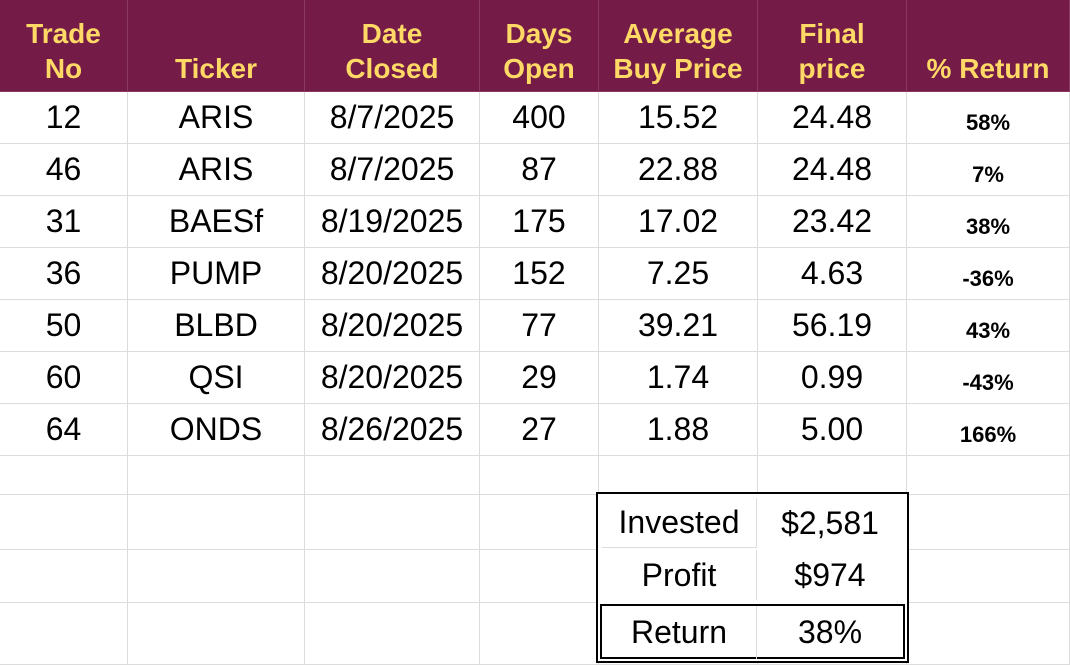 The image size is (1070, 665). I want to click on table-cell: 175, so click(539, 222).